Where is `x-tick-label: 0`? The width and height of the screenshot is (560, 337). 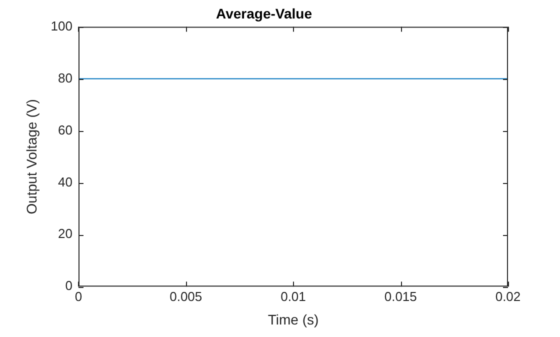 x-tick-label: 0 is located at coordinates (78, 296).